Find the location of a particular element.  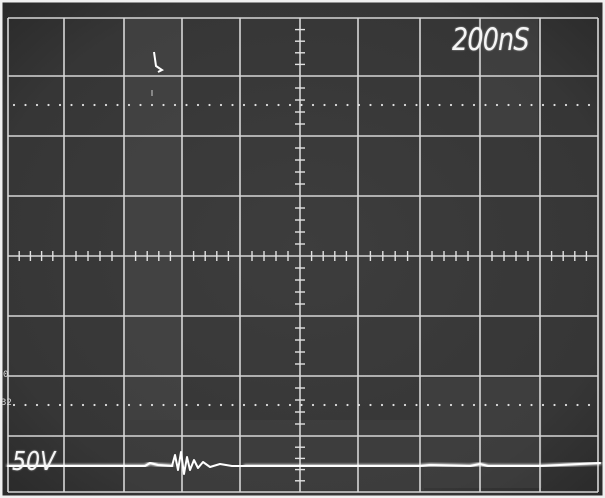

left-edge-mark-top: 0 is located at coordinates (5, 375).